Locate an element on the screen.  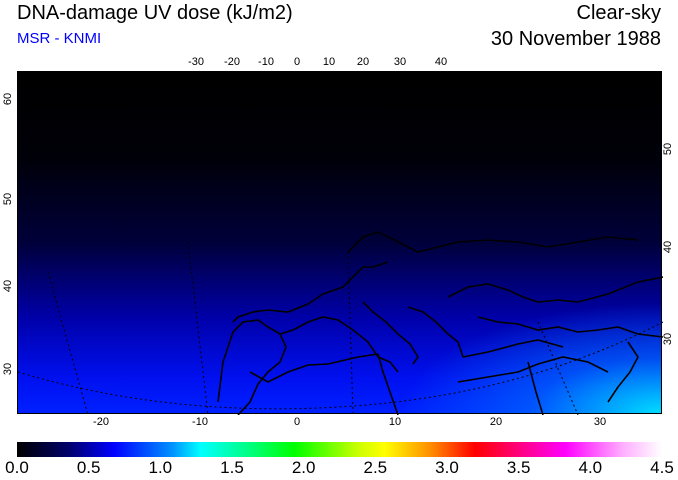
bottom-lon-label: 30 is located at coordinates (600, 422).